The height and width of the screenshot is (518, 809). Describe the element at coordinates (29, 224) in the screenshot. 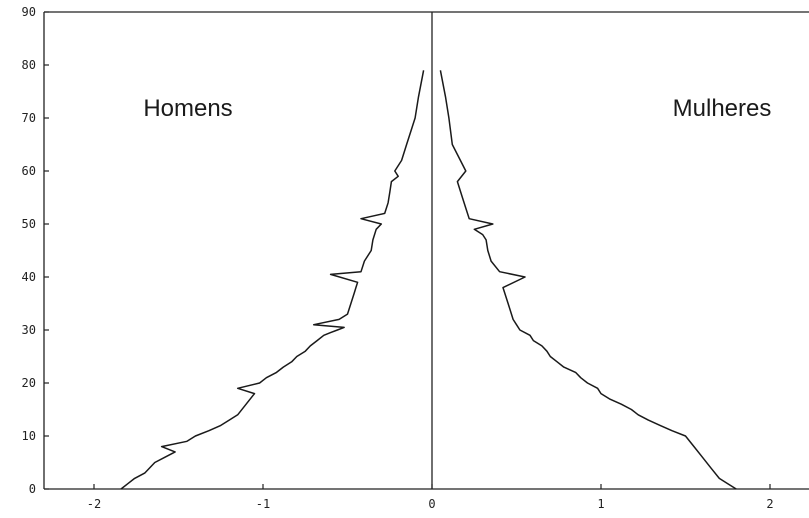

I see `y-tick-label: 50` at that location.